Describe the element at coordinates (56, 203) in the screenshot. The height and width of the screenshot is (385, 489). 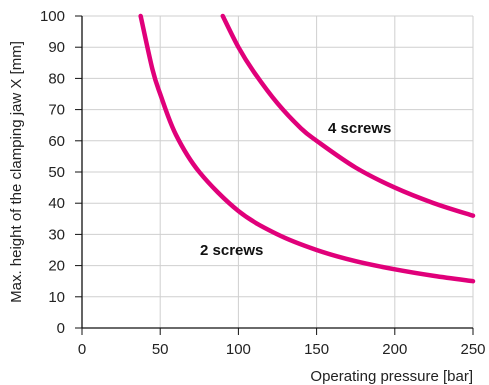
I see `y-tick-label: 40` at that location.